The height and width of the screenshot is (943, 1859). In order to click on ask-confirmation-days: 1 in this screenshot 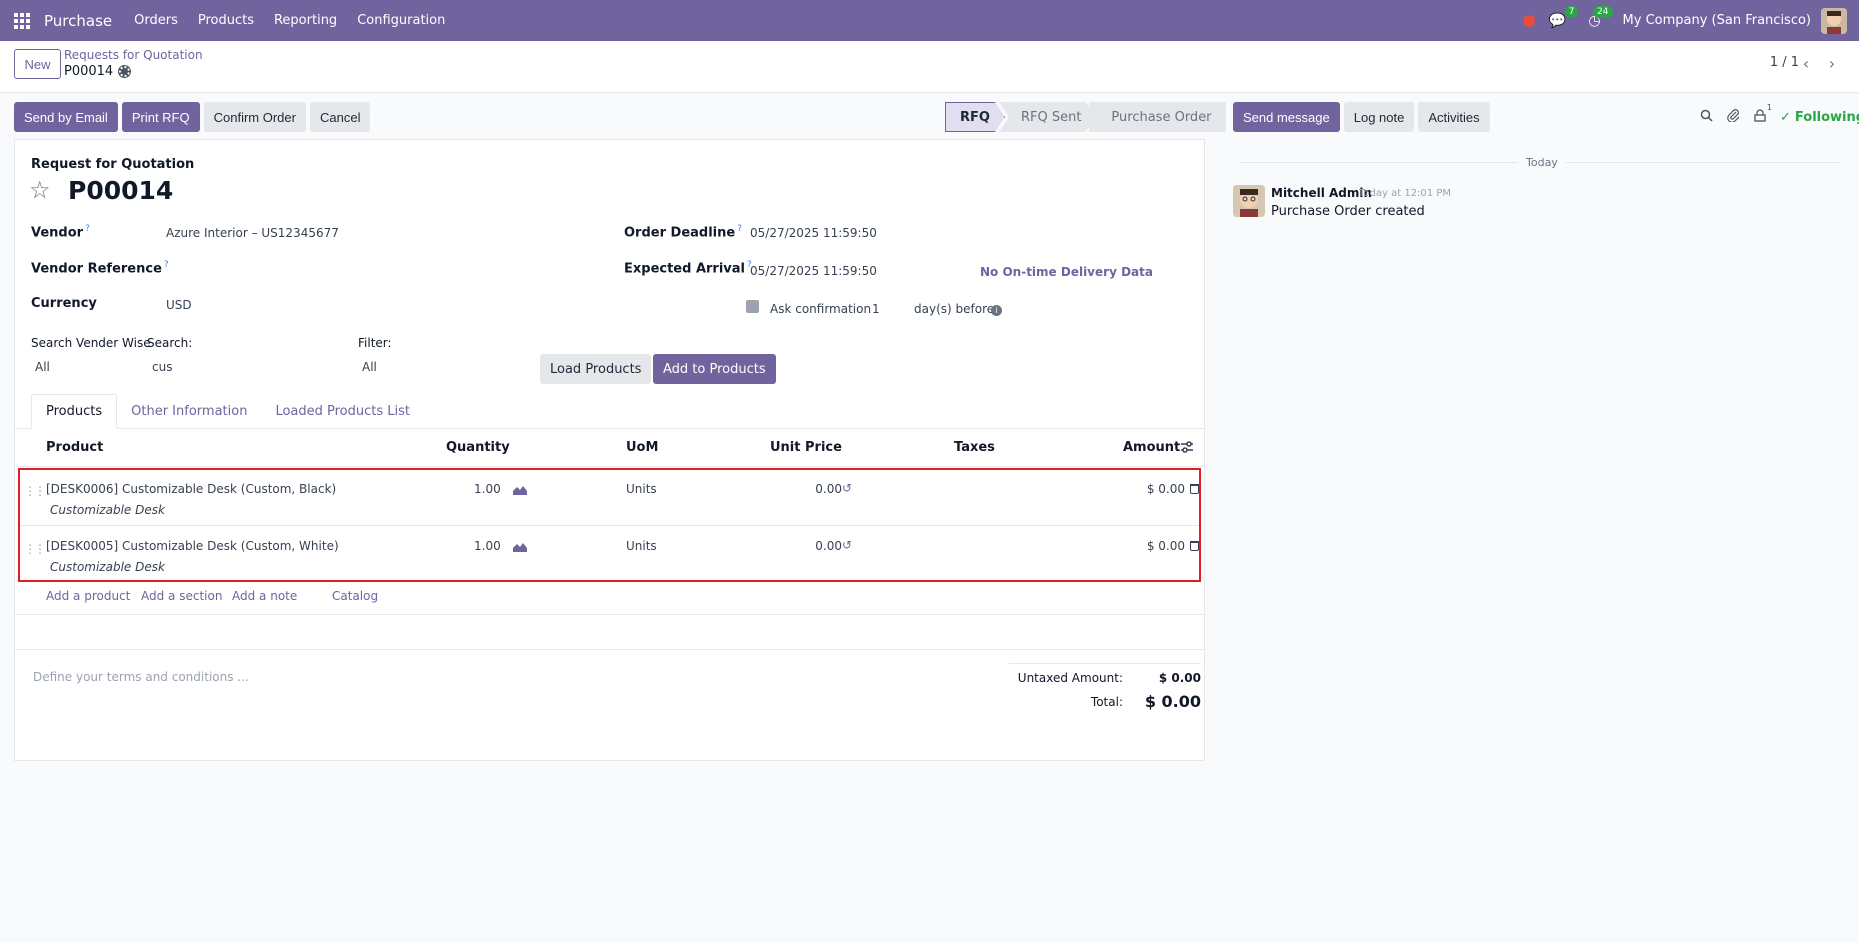, I will do `click(876, 309)`.